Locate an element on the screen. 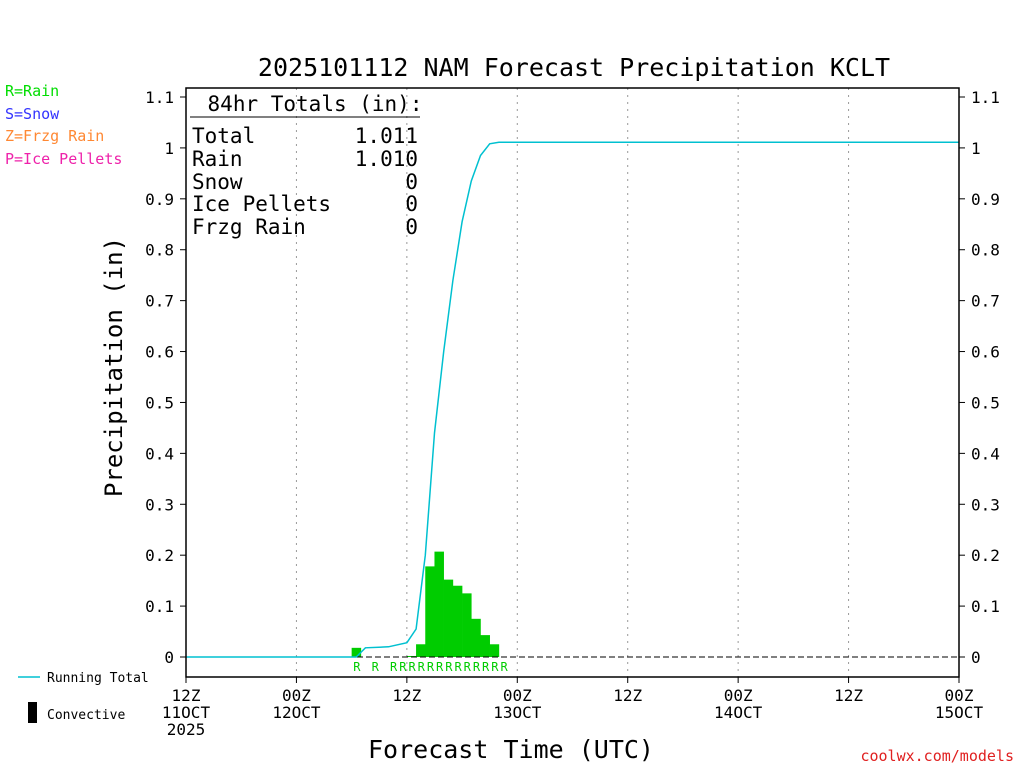  legend-convective-swatch is located at coordinates (32, 712).